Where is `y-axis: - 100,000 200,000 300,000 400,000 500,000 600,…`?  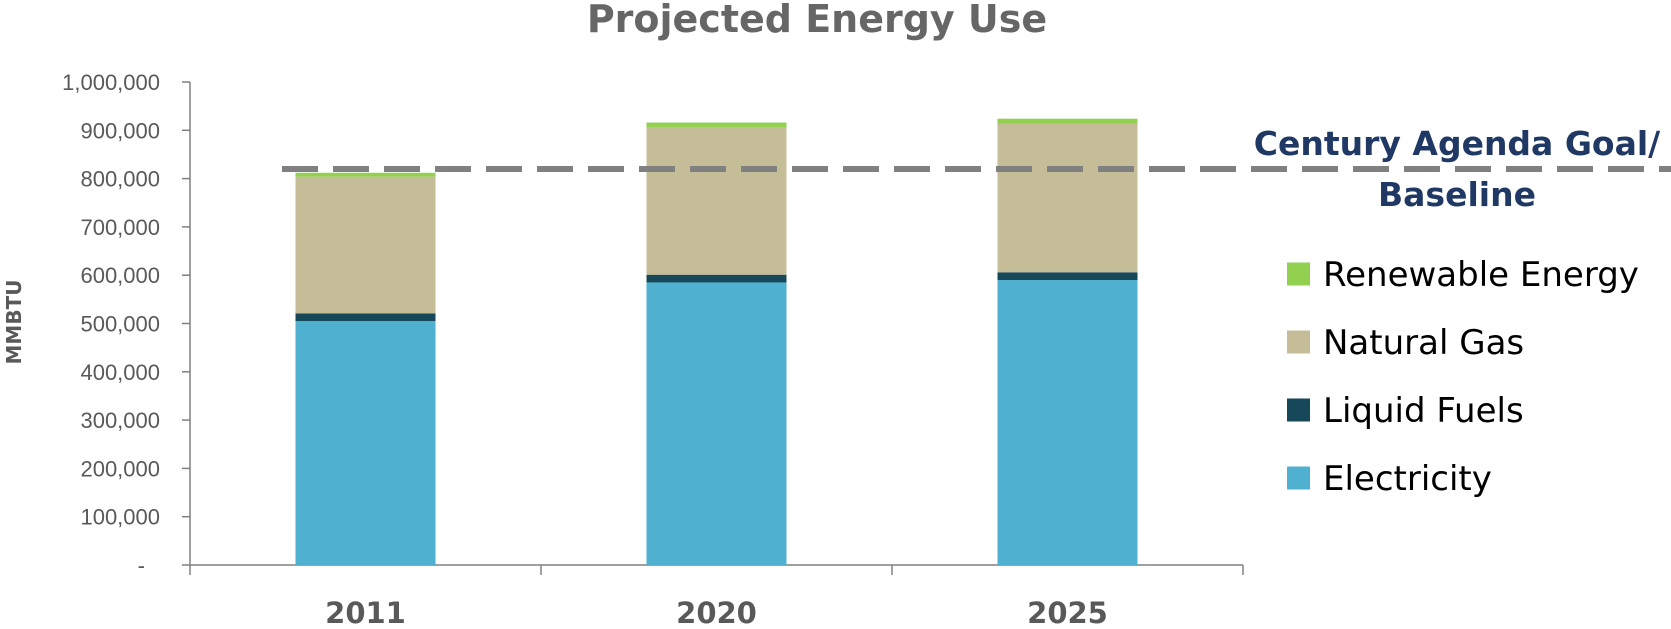 y-axis: - 100,000 200,000 300,000 400,000 500,000 600,… is located at coordinates (126, 324).